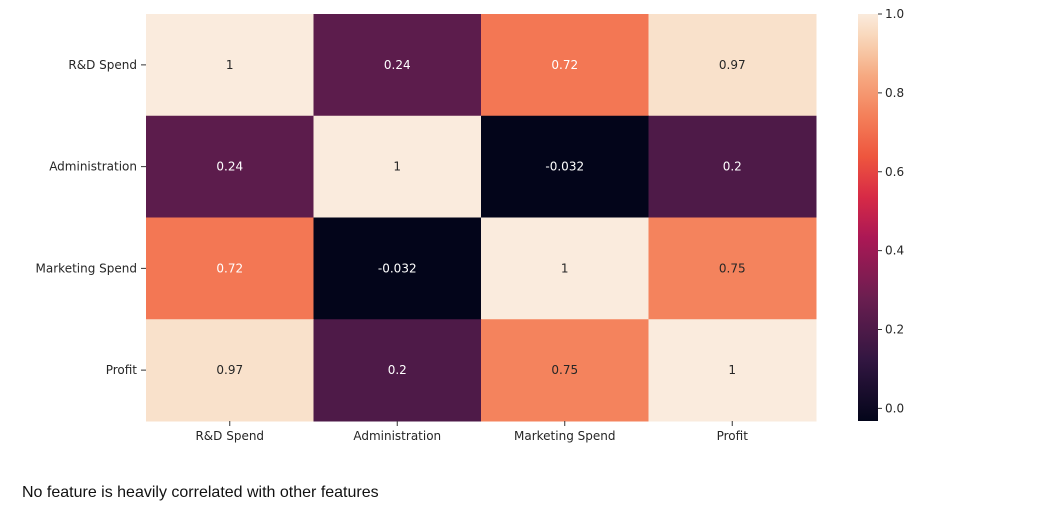 Image resolution: width=1057 pixels, height=517 pixels. I want to click on column-label-administration: Administration, so click(397, 436).